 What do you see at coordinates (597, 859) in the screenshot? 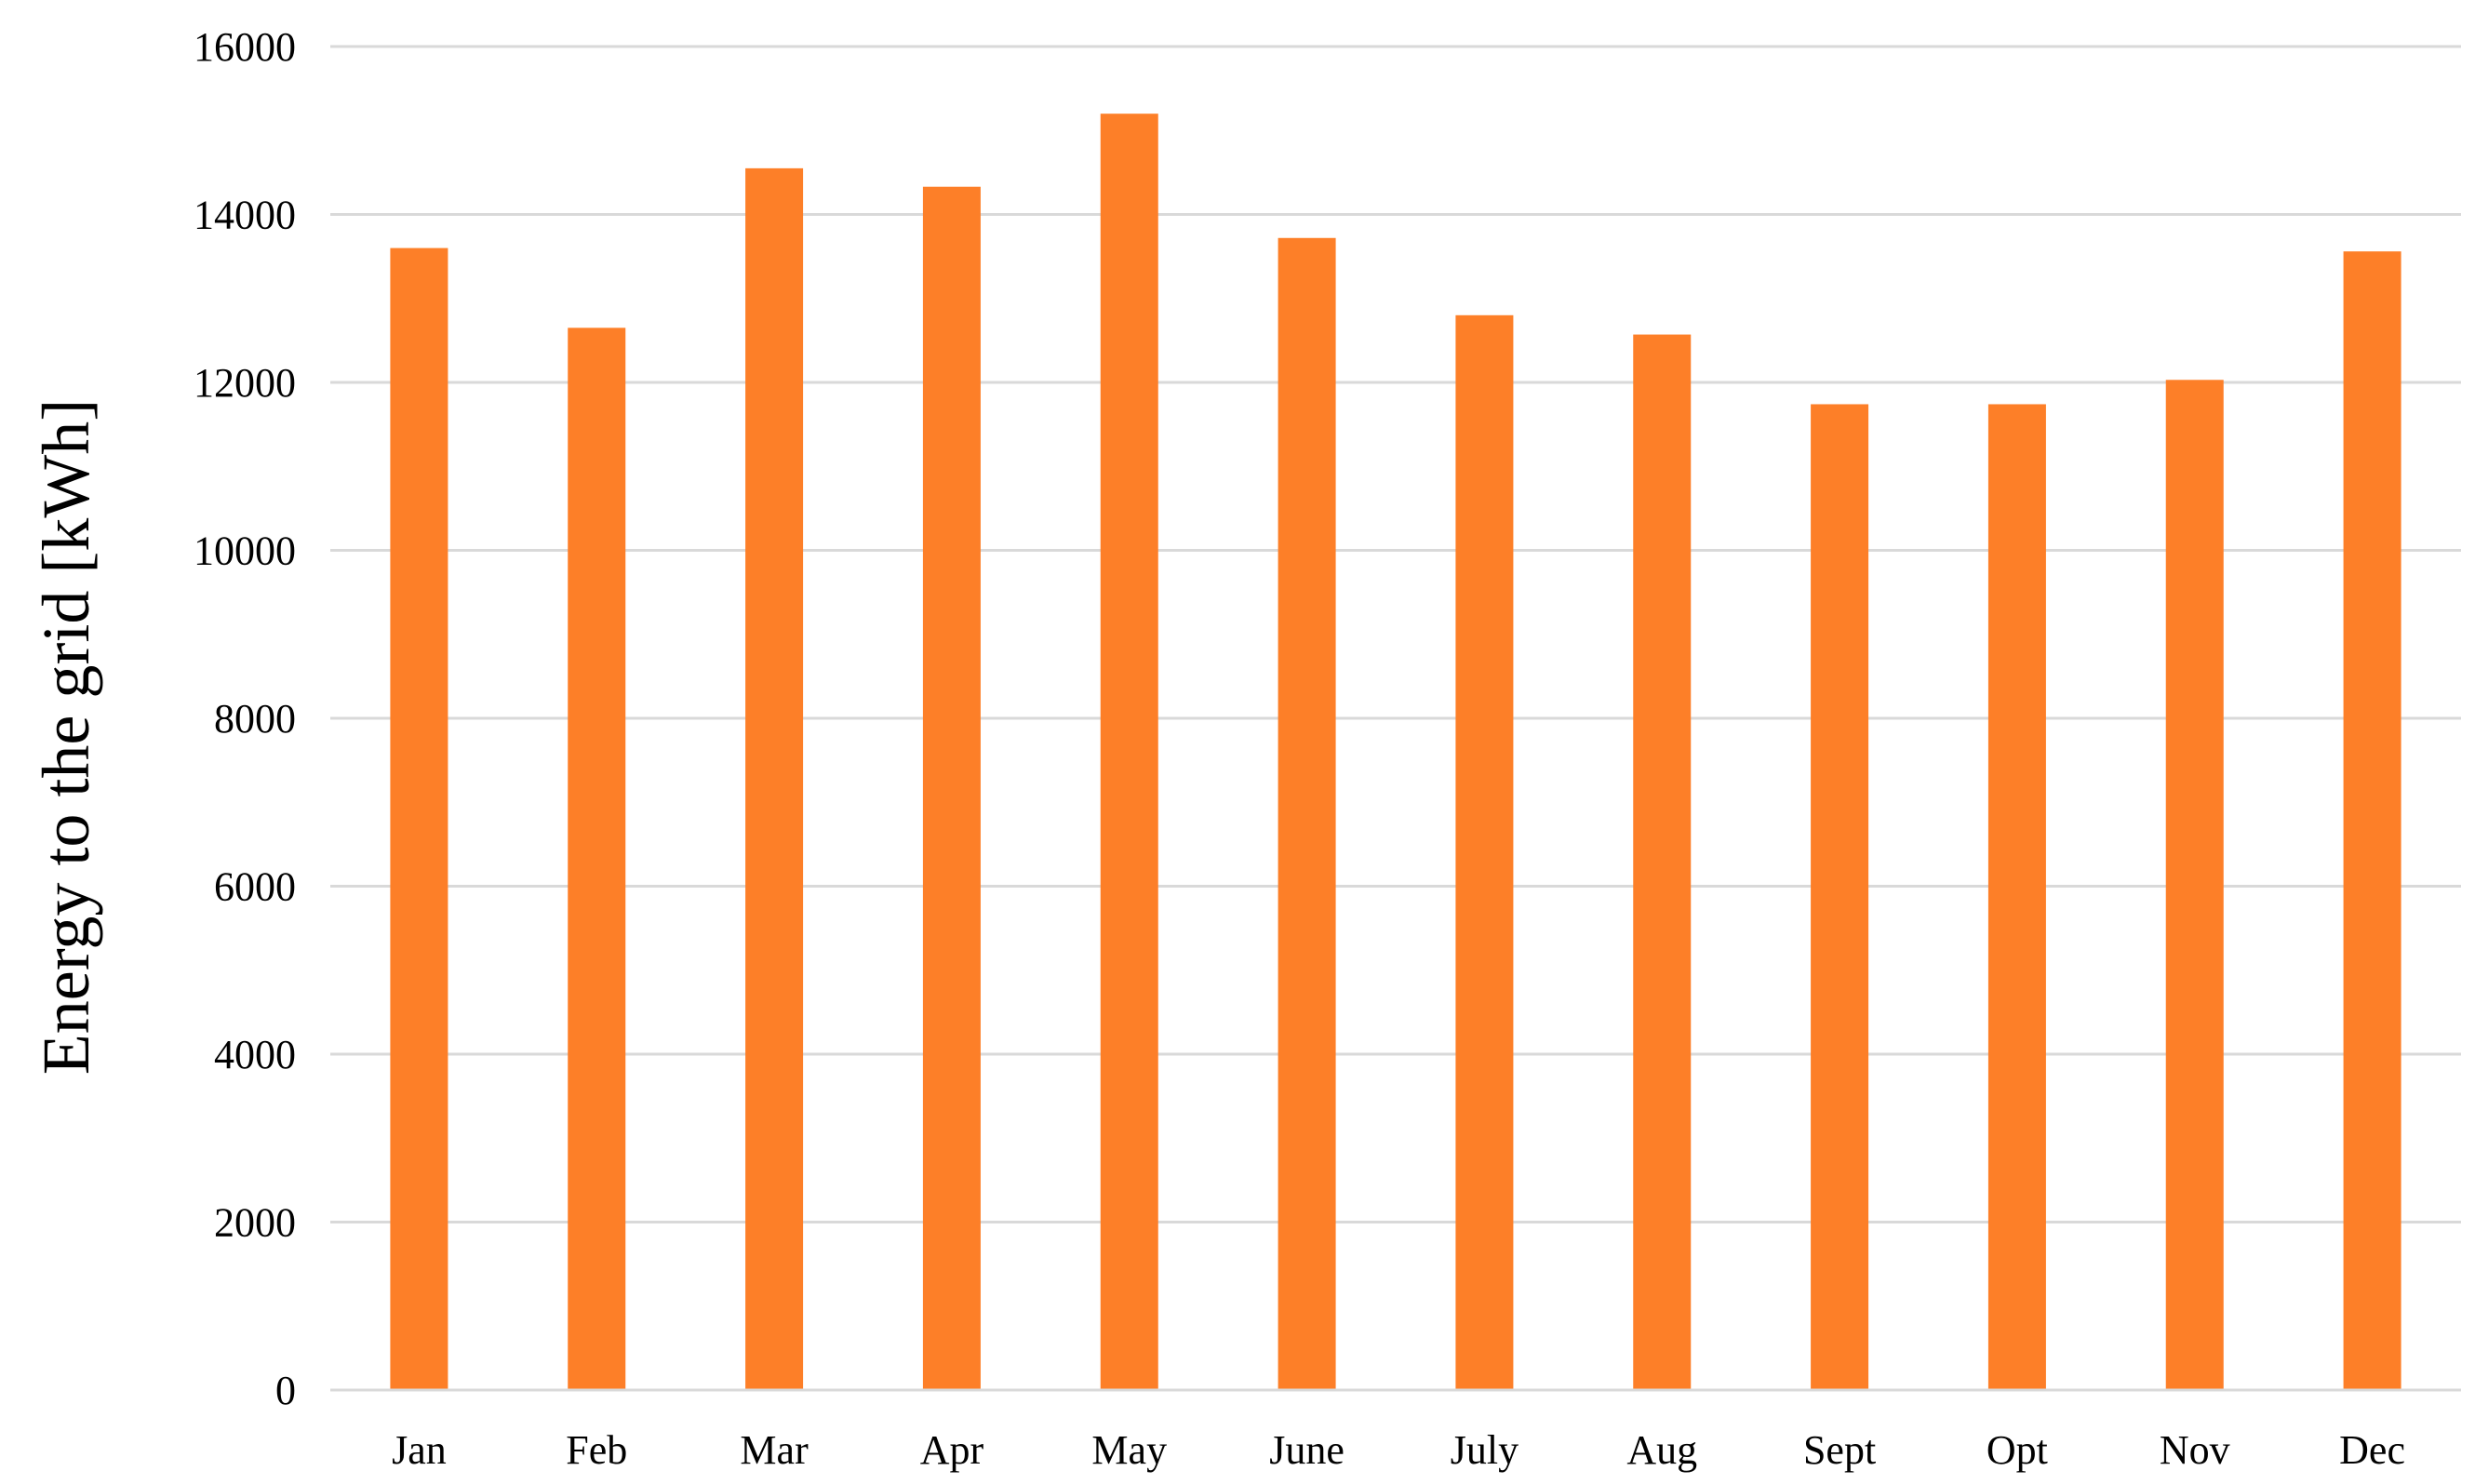
I see `bar-feb` at bounding box center [597, 859].